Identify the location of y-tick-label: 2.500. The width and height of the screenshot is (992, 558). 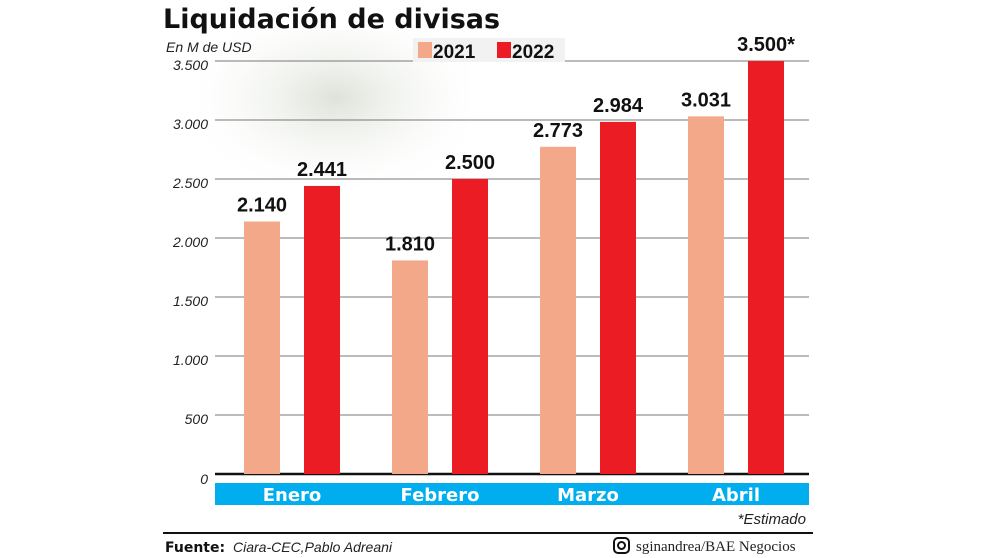
(190, 183).